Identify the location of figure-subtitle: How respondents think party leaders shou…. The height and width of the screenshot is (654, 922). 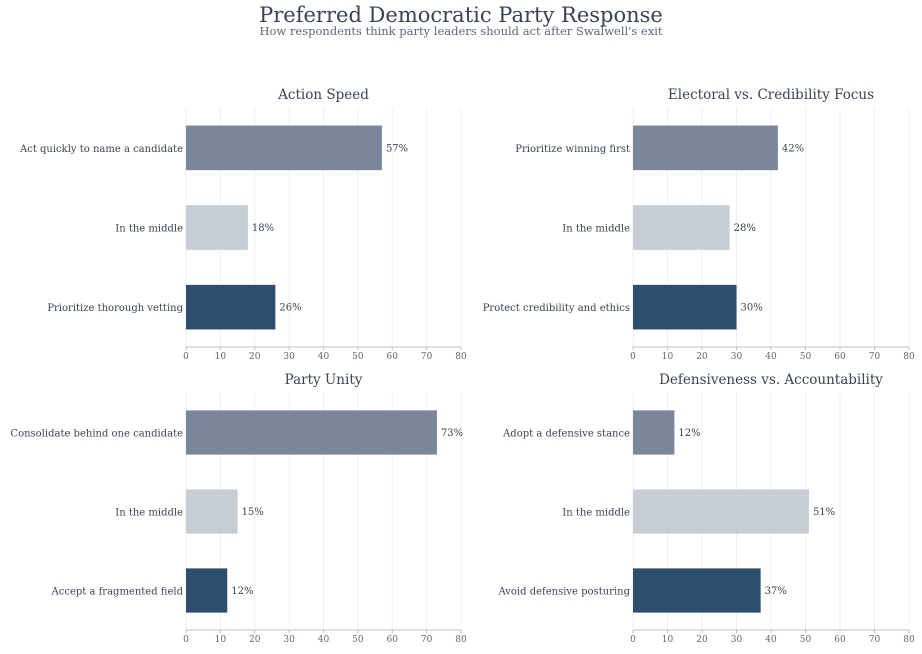
(461, 31).